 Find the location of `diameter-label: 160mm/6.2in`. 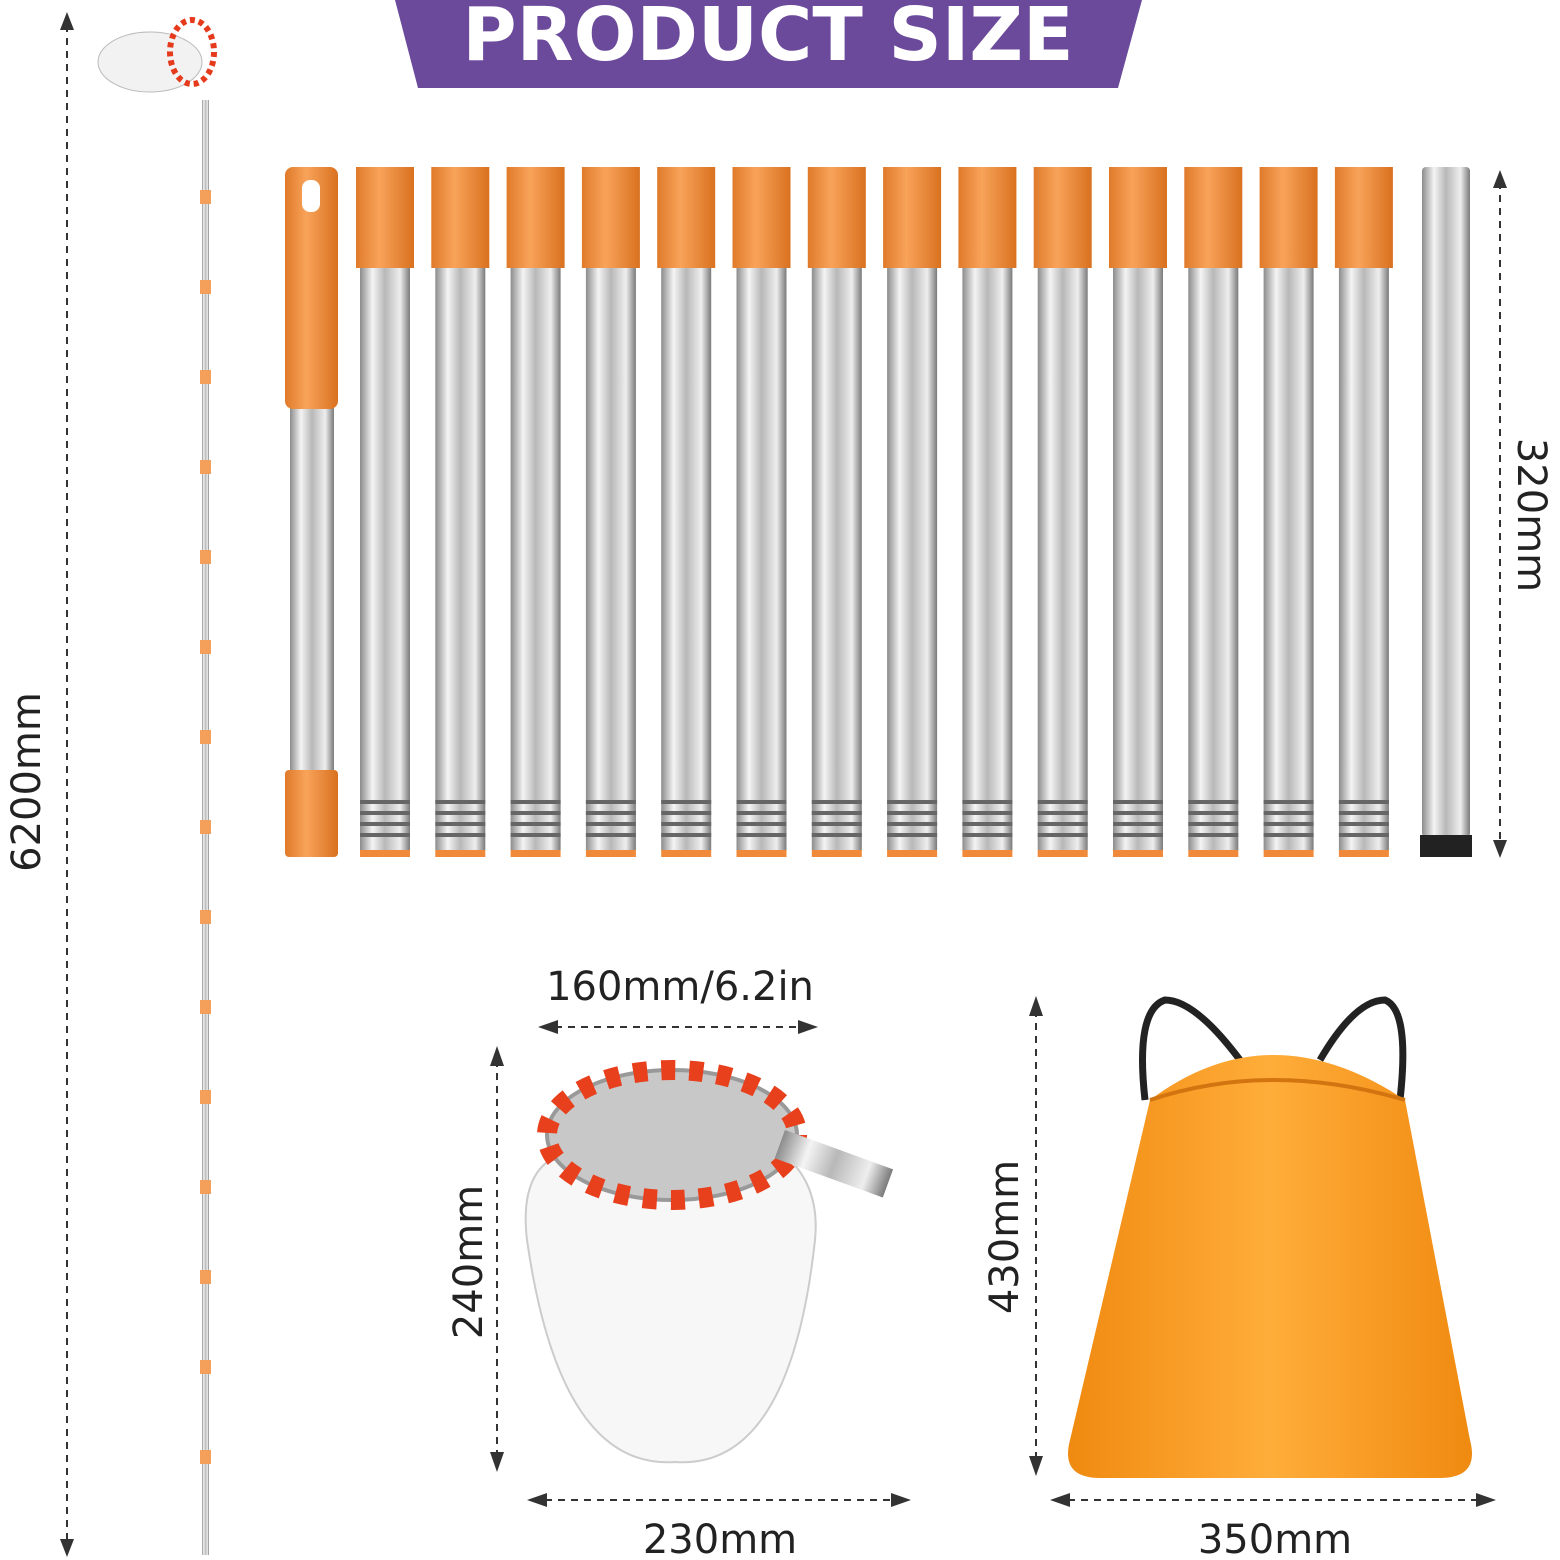

diameter-label: 160mm/6.2in is located at coordinates (680, 987).